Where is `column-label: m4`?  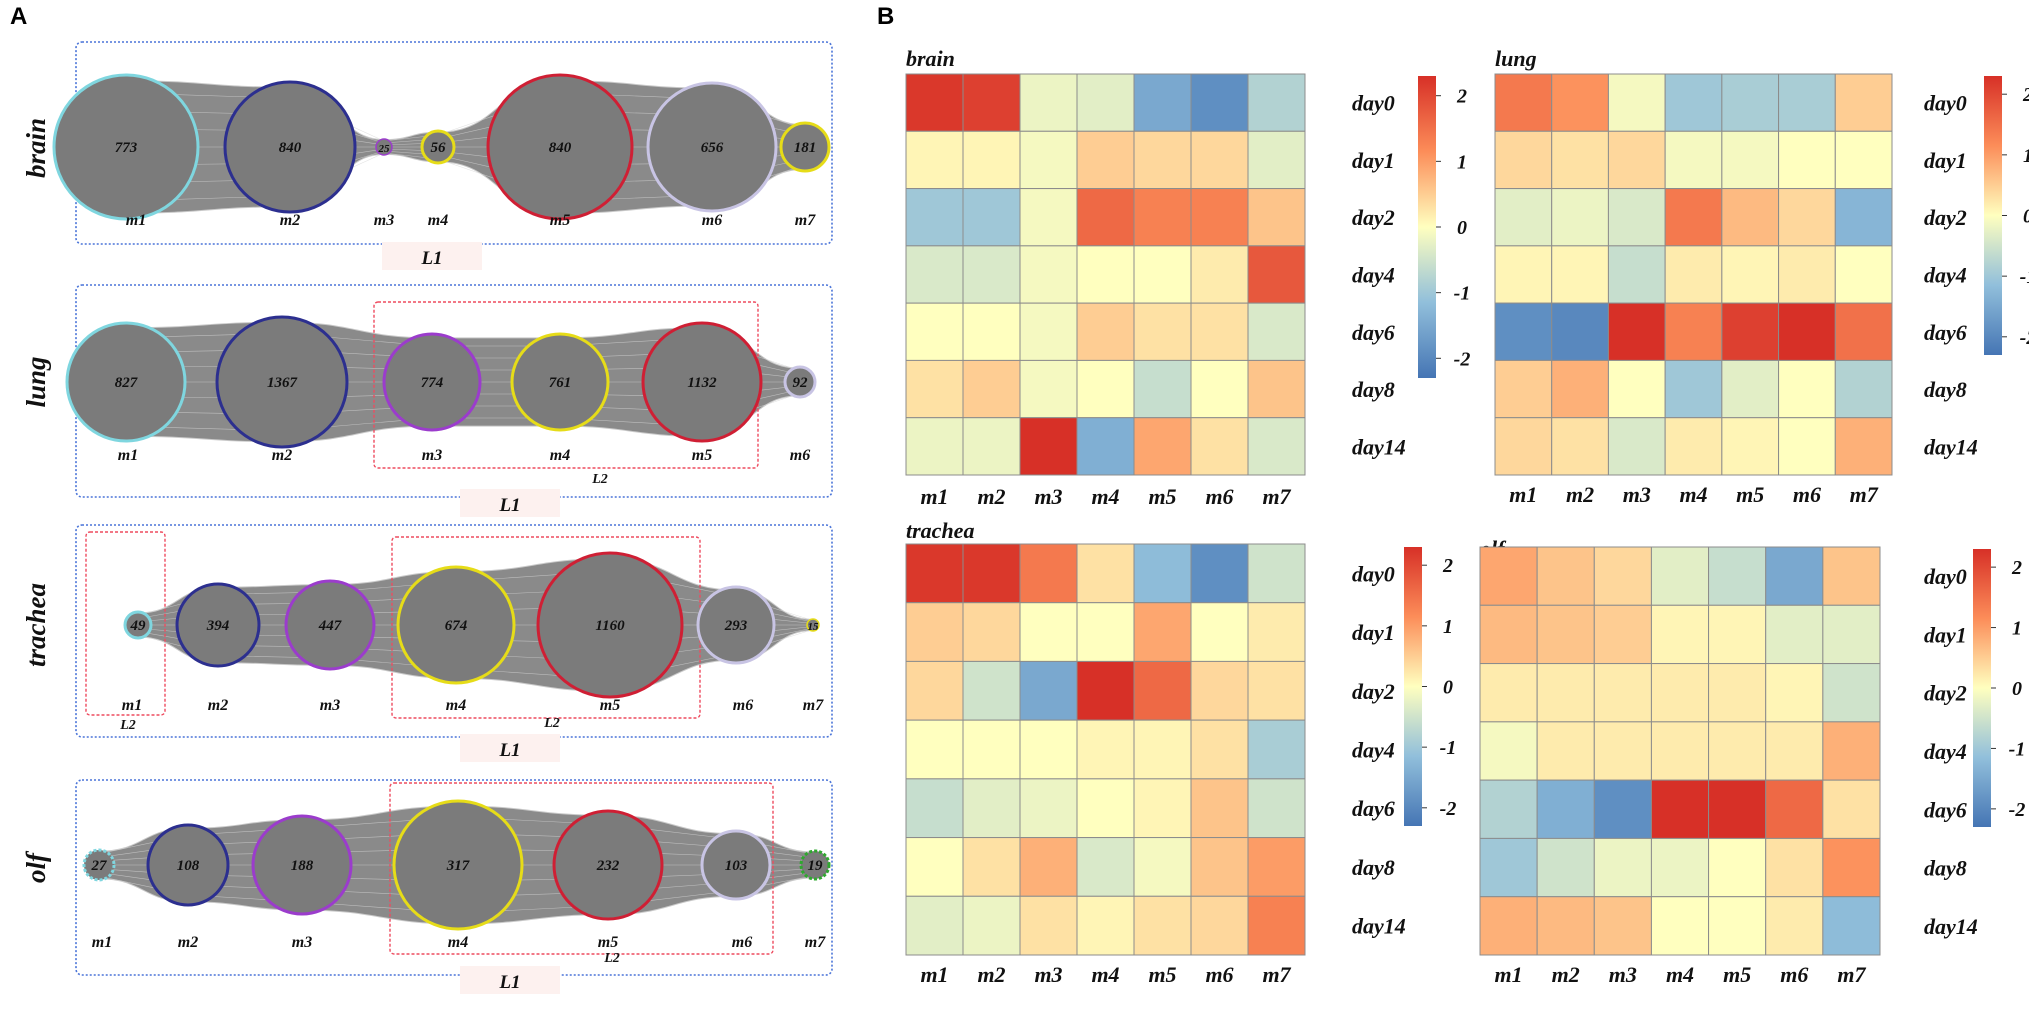
column-label: m4 is located at coordinates (1680, 974).